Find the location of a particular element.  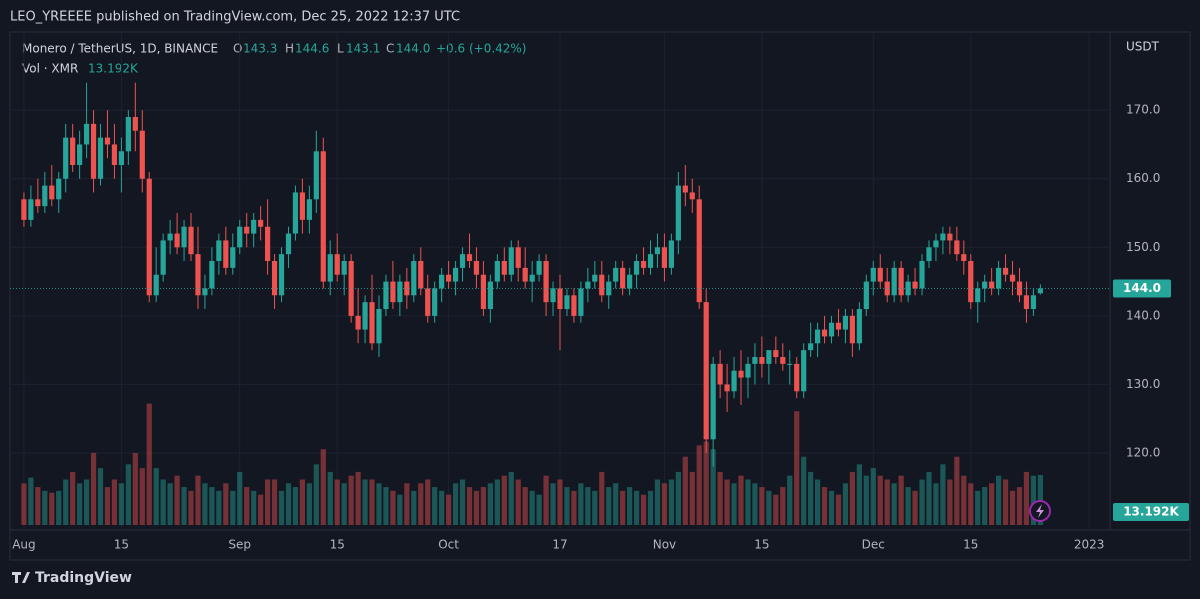

ohlc-value: 143.1 is located at coordinates (363, 49).